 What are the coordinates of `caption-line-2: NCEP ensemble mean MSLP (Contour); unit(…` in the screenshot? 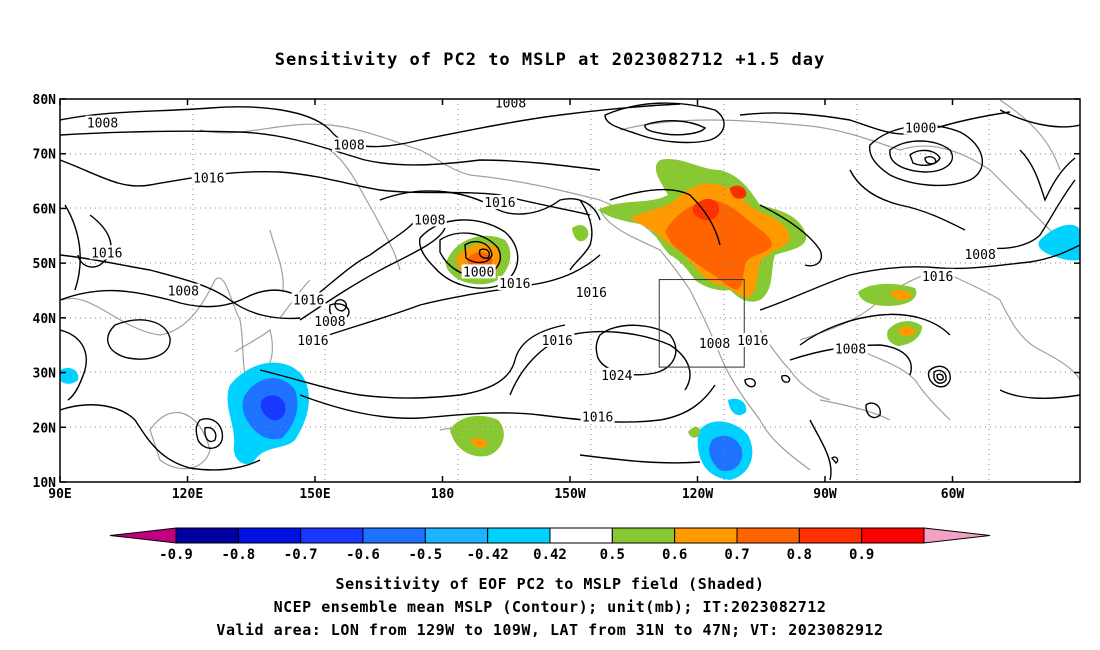 It's located at (550, 607).